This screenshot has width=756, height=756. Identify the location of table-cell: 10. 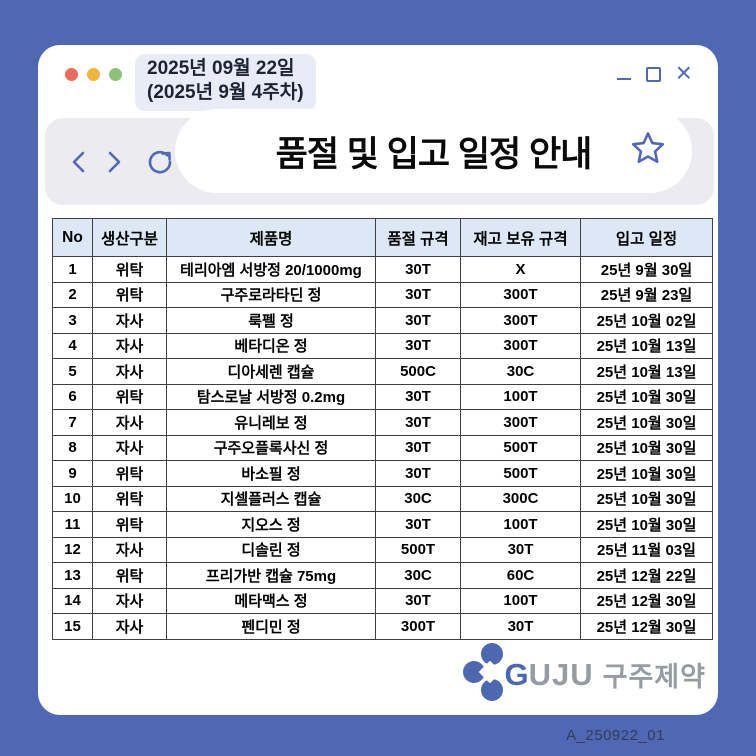
(72, 498).